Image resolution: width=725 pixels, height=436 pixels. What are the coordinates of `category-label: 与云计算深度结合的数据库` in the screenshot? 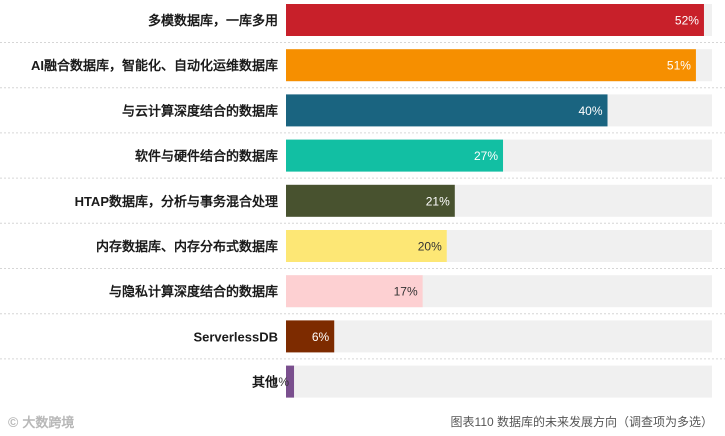 It's located at (200, 110).